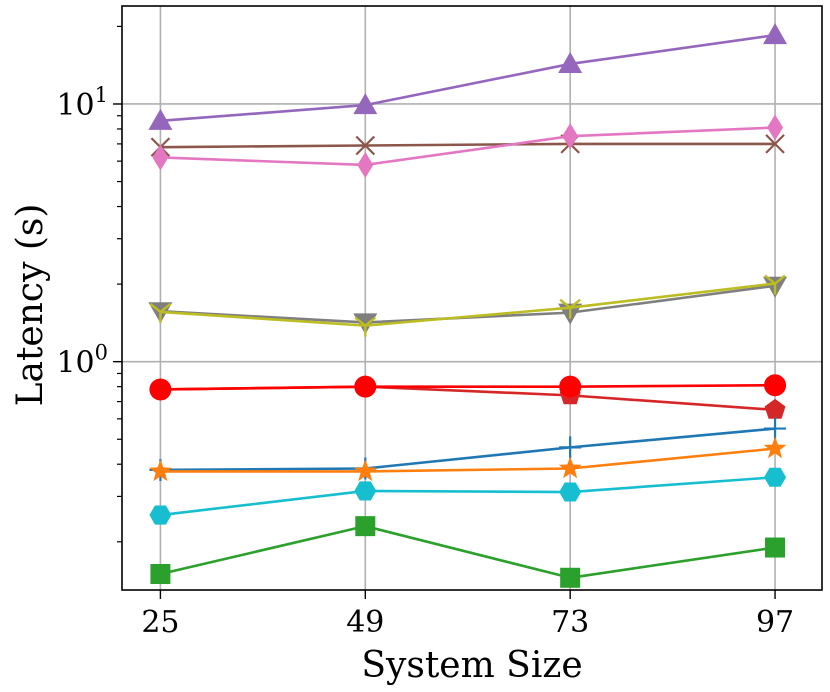  What do you see at coordinates (471, 665) in the screenshot?
I see `x-axis-label: System Size` at bounding box center [471, 665].